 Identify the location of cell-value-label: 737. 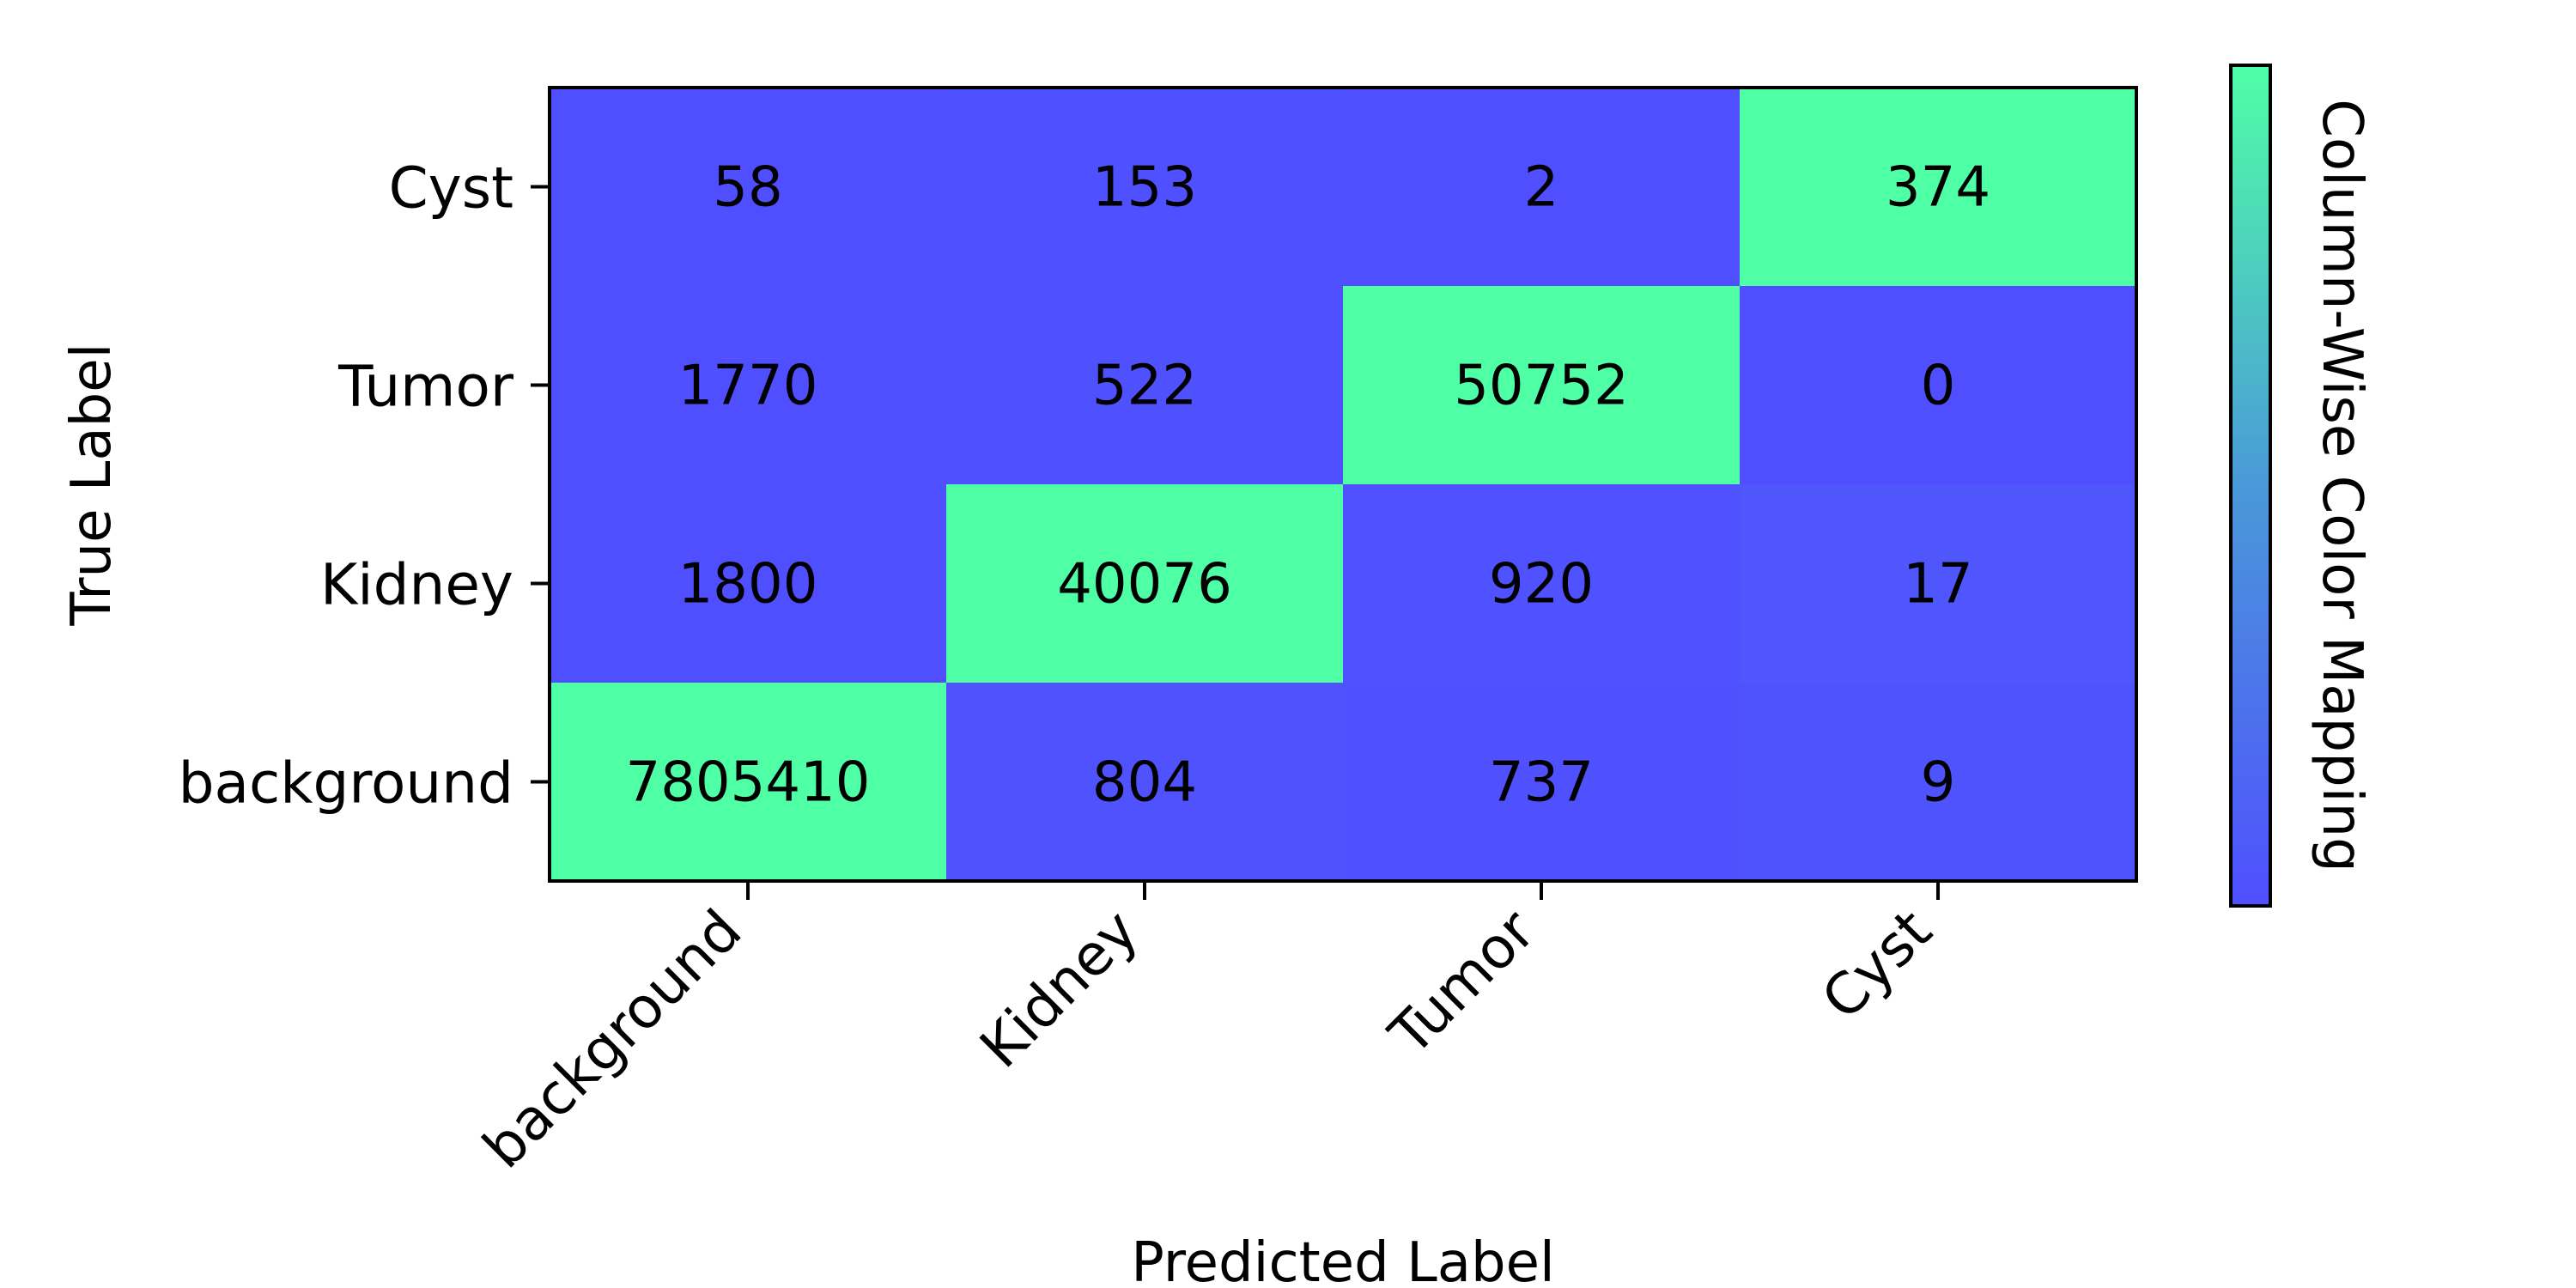
(1542, 783).